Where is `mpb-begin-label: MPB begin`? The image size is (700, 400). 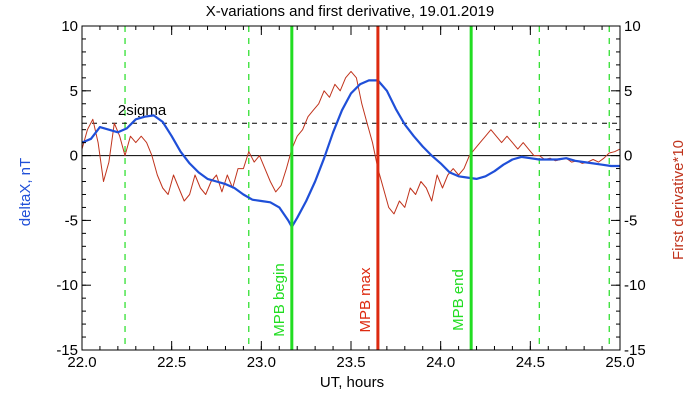
mpb-begin-label: MPB begin is located at coordinates (279, 299).